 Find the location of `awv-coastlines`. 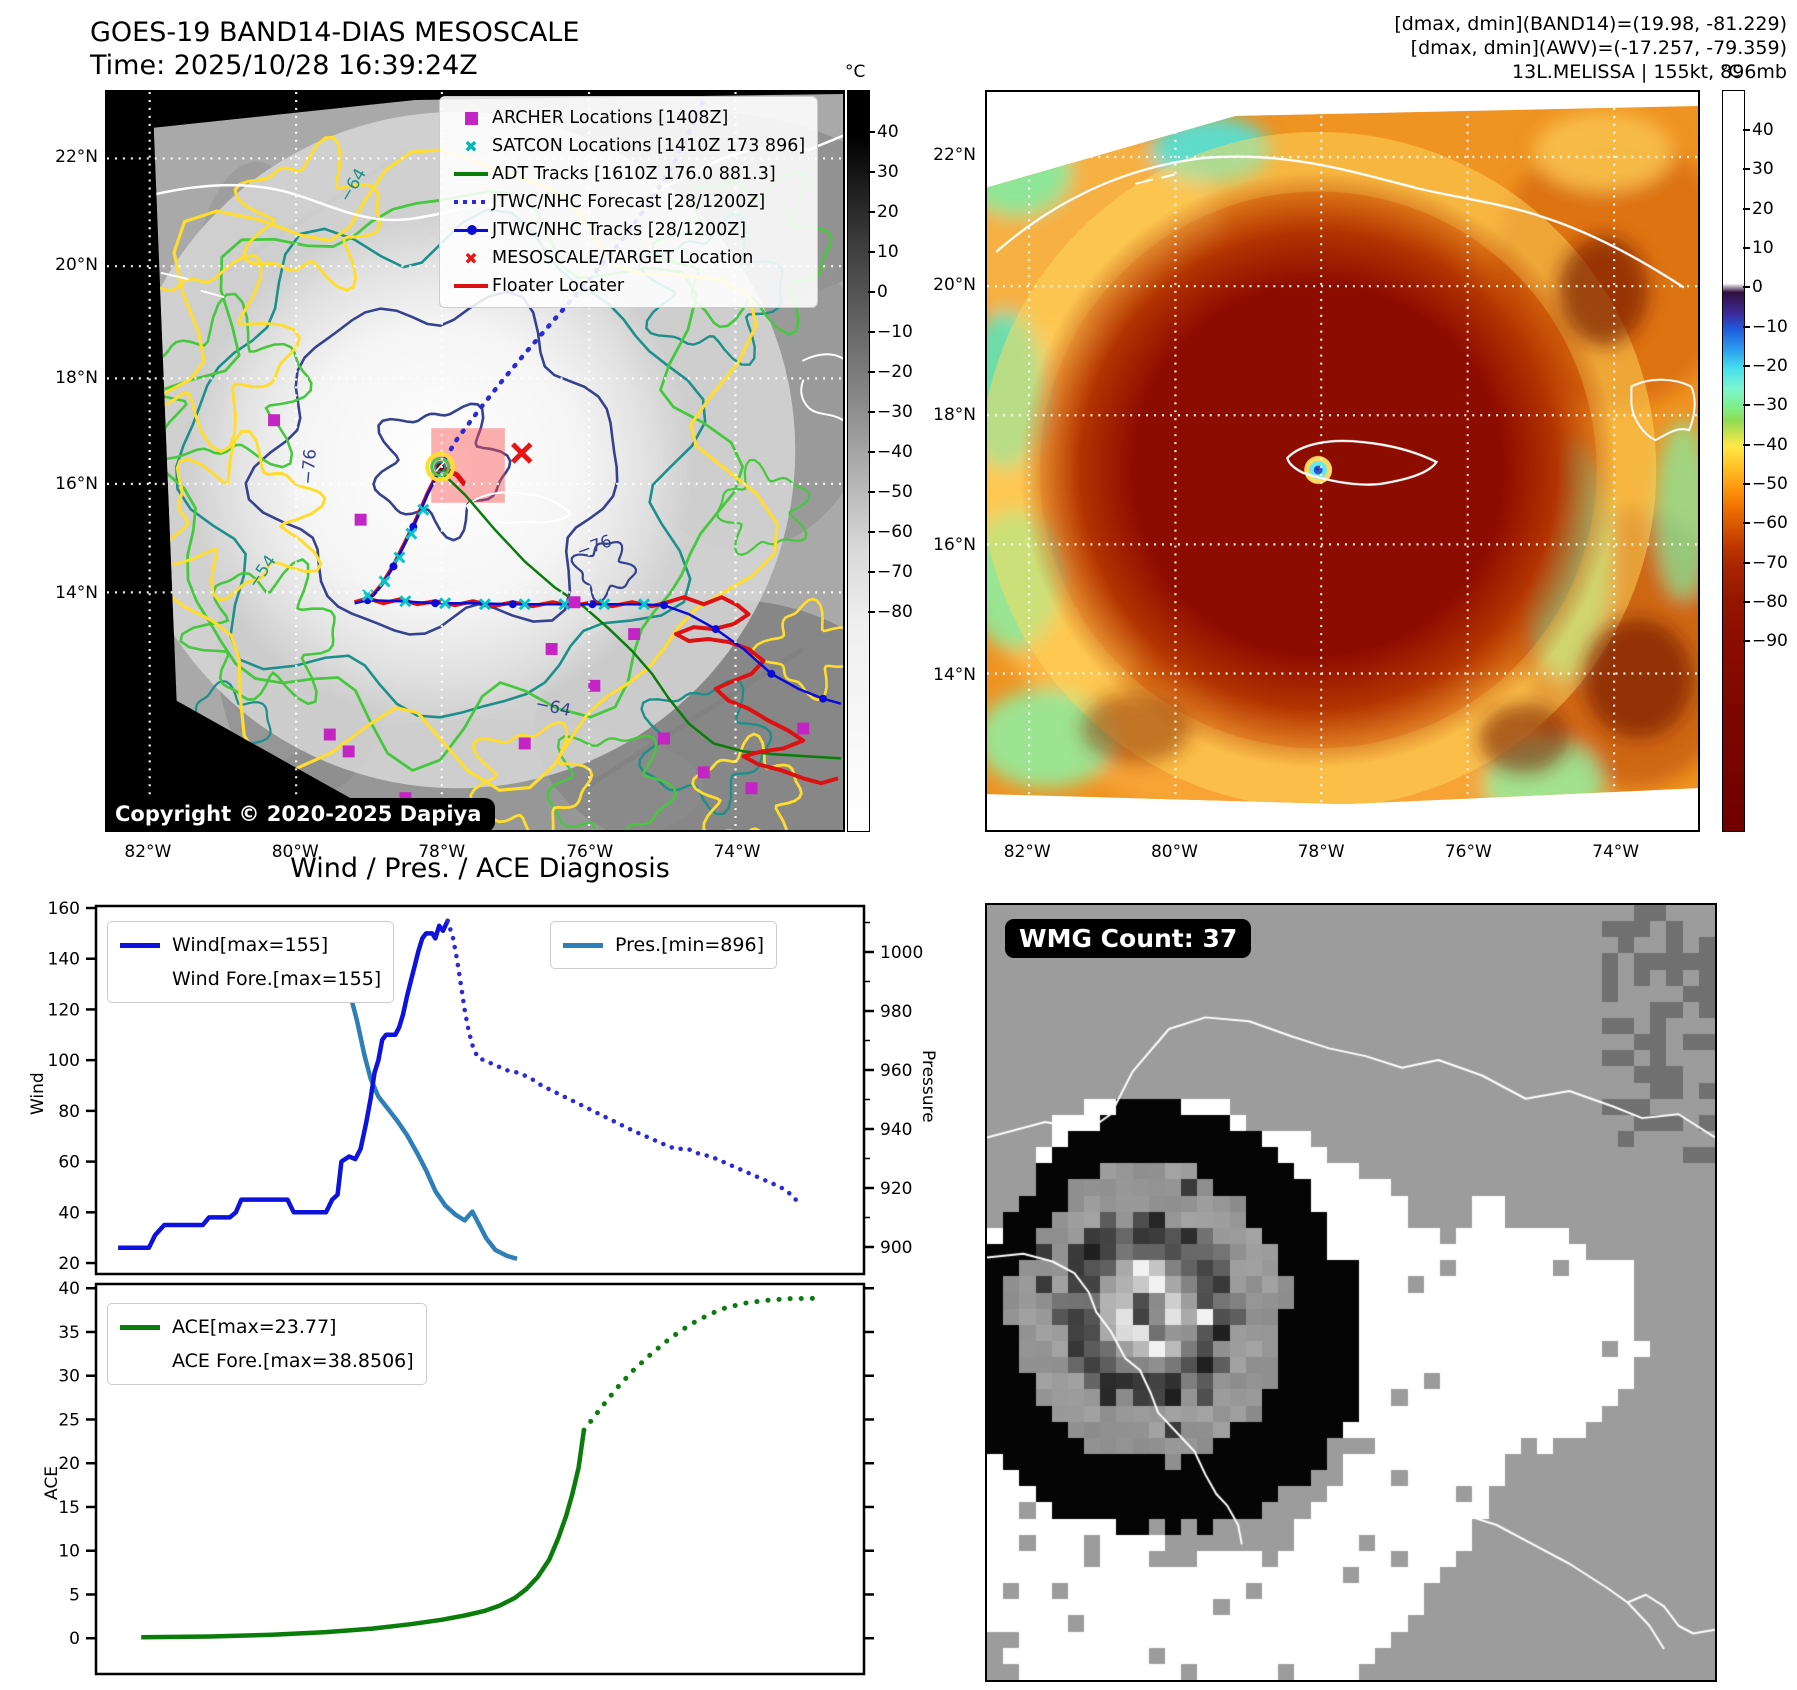

awv-coastlines is located at coordinates (1345, 320).